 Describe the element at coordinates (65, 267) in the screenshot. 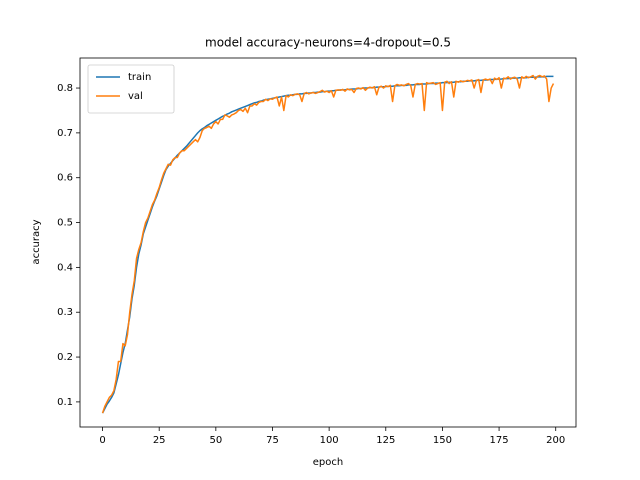

I see `y-tick-label: 0.4` at that location.